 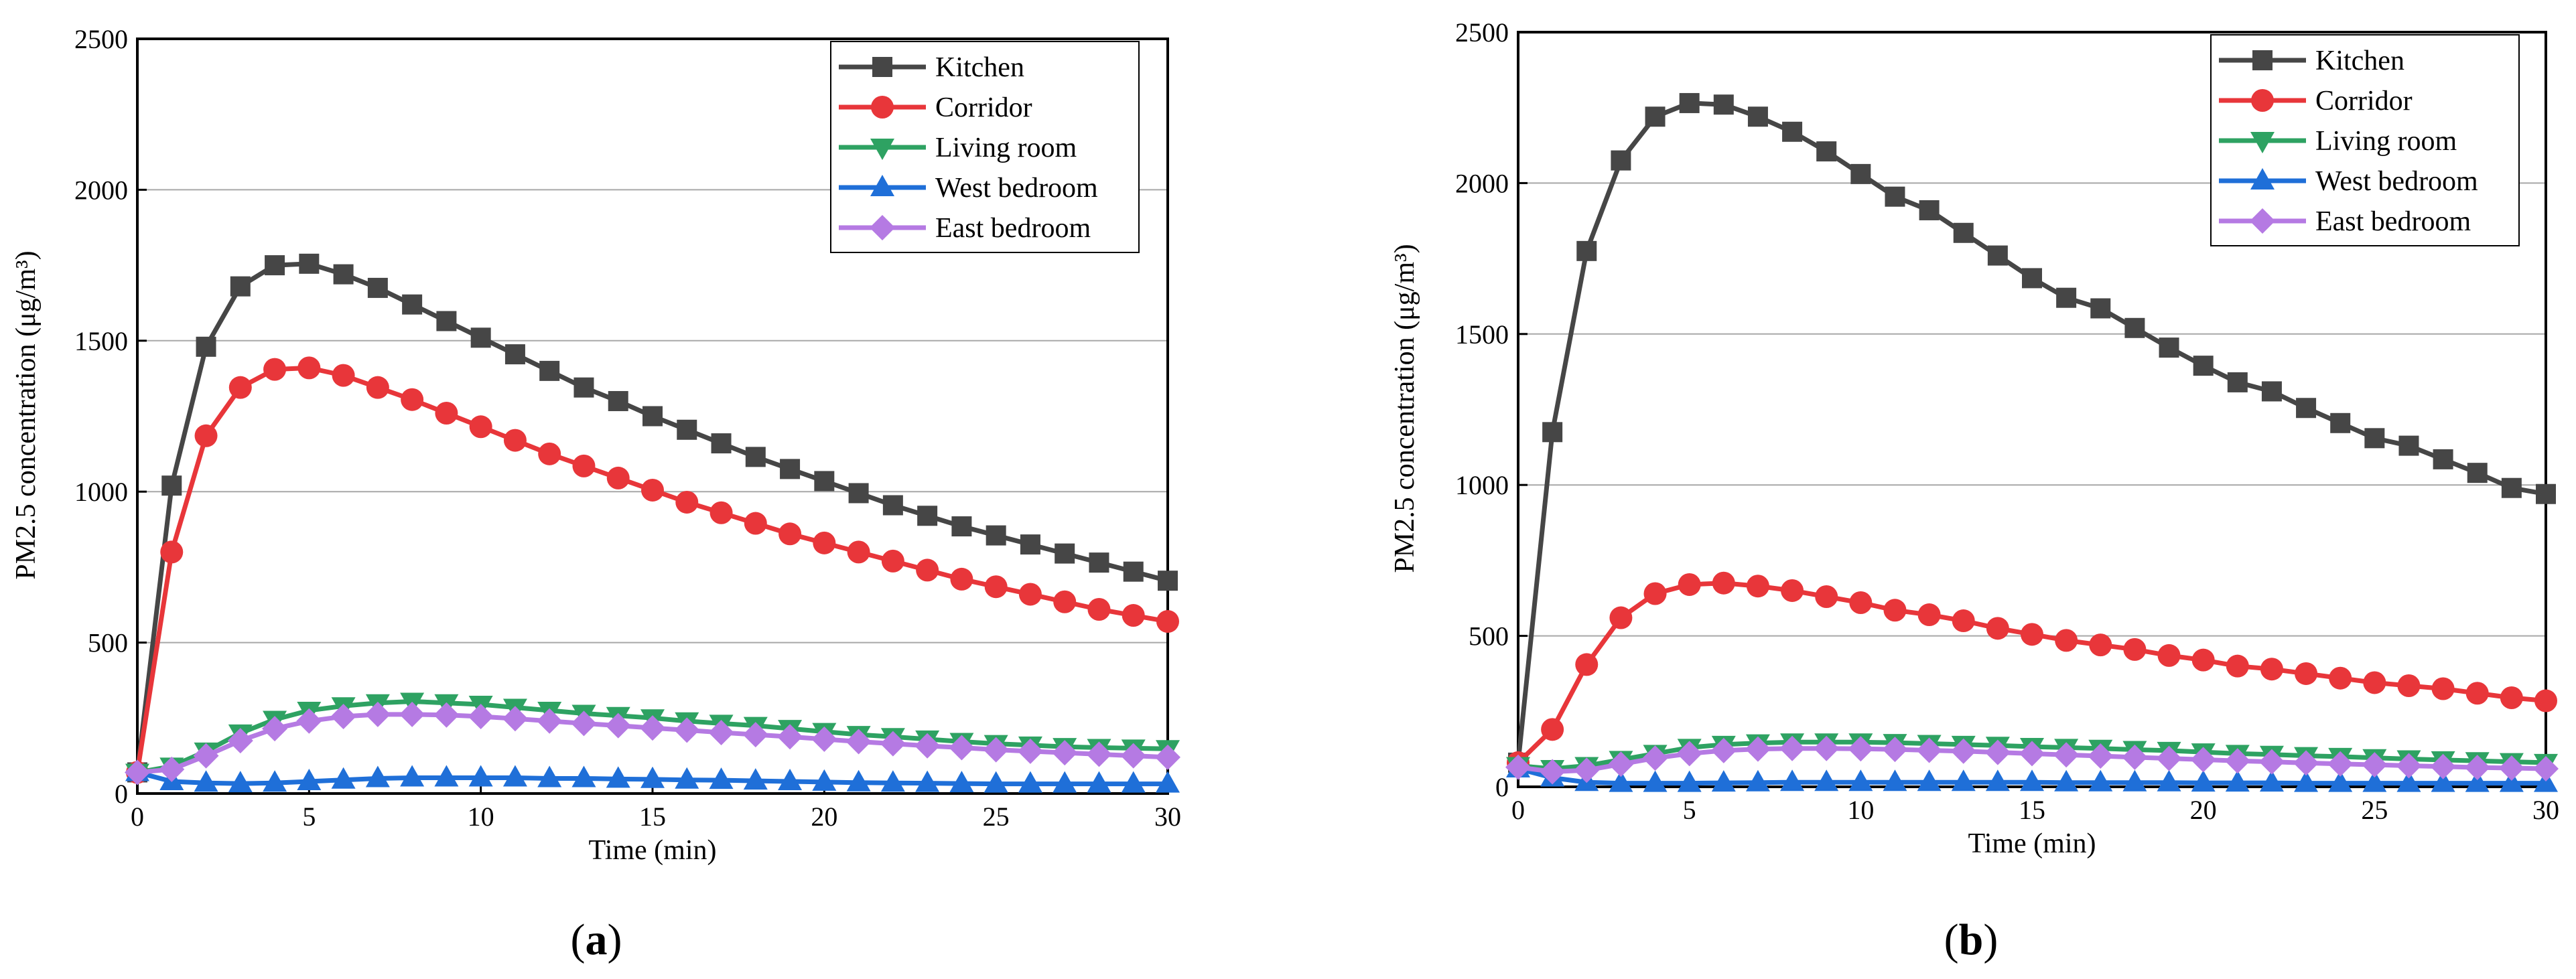 I want to click on x-tick-label: 30, so click(x=1167, y=817).